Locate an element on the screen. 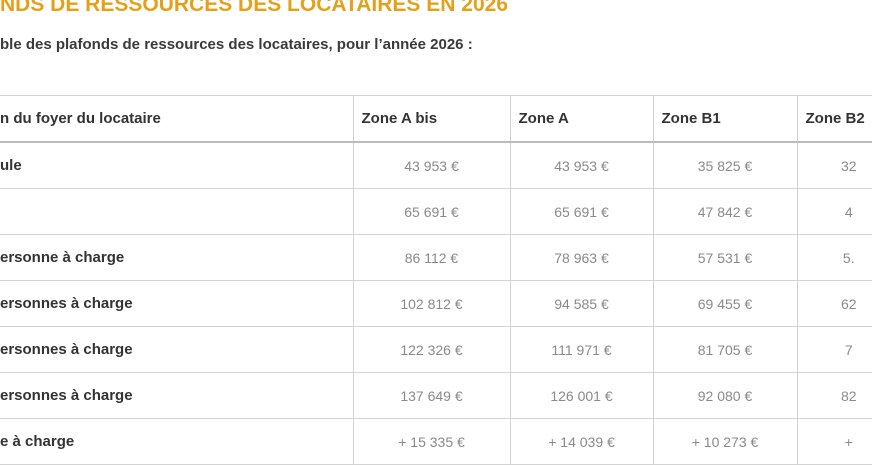 This screenshot has height=465, width=872. amount-cell: 78 963 € is located at coordinates (581, 257).